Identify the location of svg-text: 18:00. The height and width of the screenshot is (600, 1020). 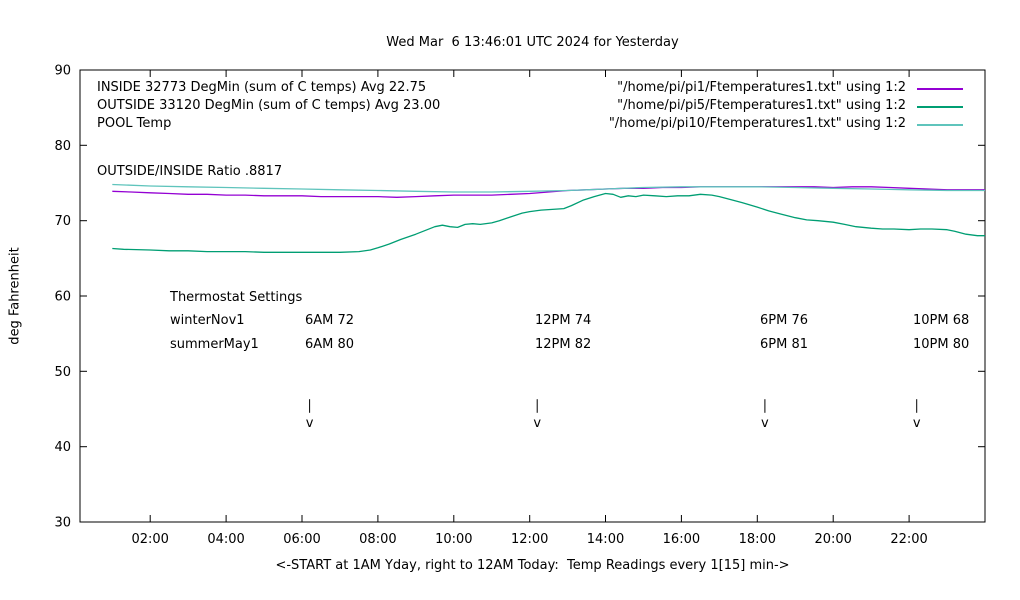
(757, 539).